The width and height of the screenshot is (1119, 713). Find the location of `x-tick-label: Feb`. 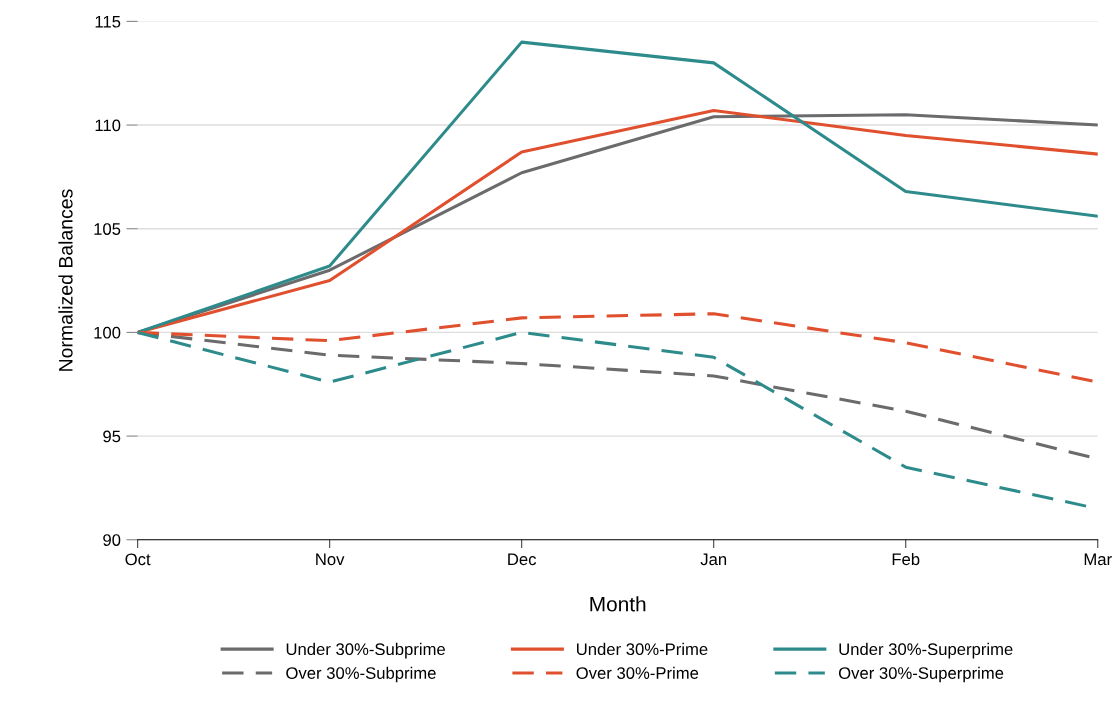

x-tick-label: Feb is located at coordinates (906, 559).